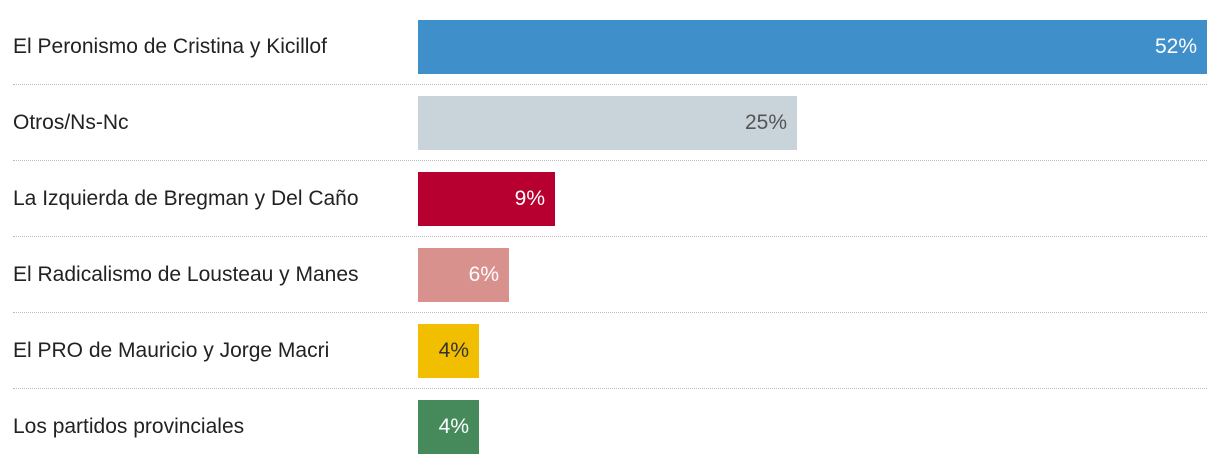  Describe the element at coordinates (129, 426) in the screenshot. I see `category-label: Los partidos provinciales` at that location.